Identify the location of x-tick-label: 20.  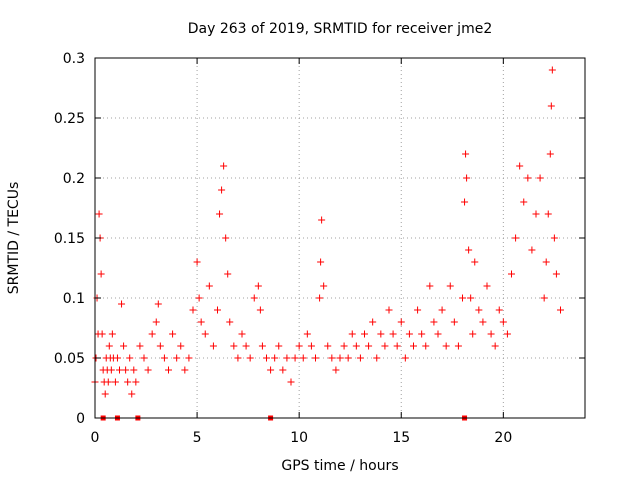
(503, 438).